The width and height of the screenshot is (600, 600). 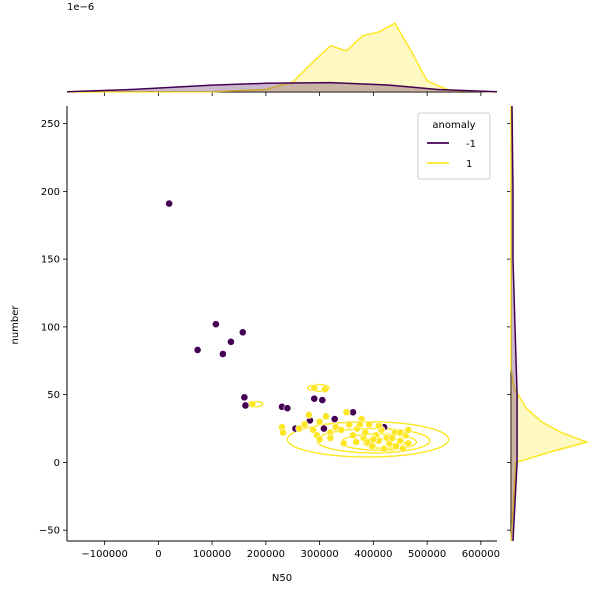 What do you see at coordinates (514, 323) in the screenshot?
I see `right-density-anomaly-neg1-line` at bounding box center [514, 323].